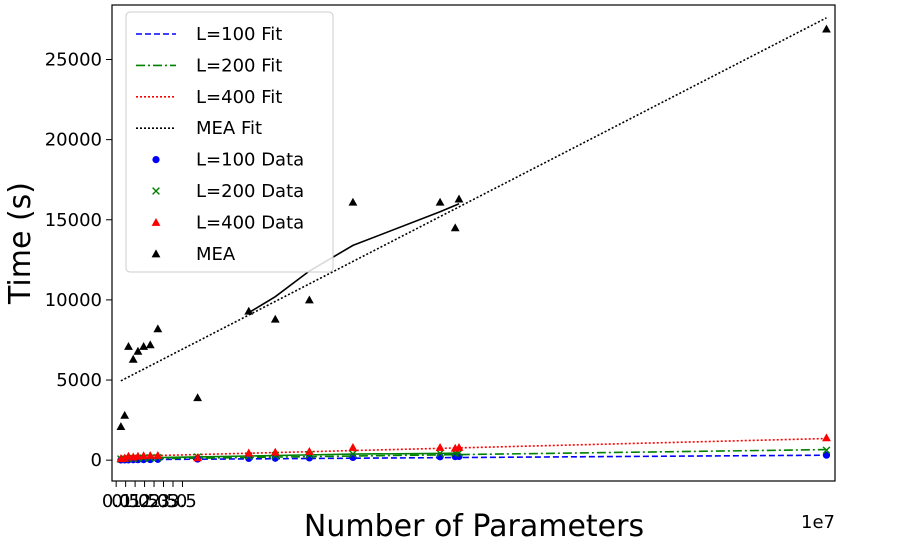 The image size is (897, 541). I want to click on legend-l-400-fit-label: L=400 Fit, so click(239, 97).